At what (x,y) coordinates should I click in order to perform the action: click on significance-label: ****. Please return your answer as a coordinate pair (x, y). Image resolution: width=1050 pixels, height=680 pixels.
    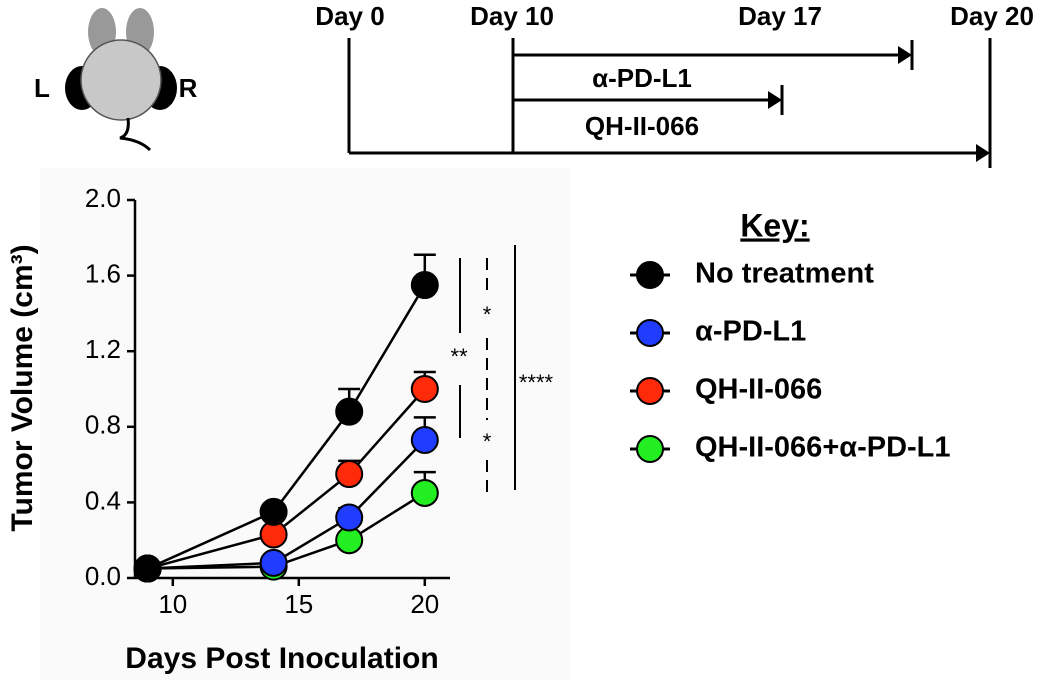
    Looking at the image, I should click on (536, 382).